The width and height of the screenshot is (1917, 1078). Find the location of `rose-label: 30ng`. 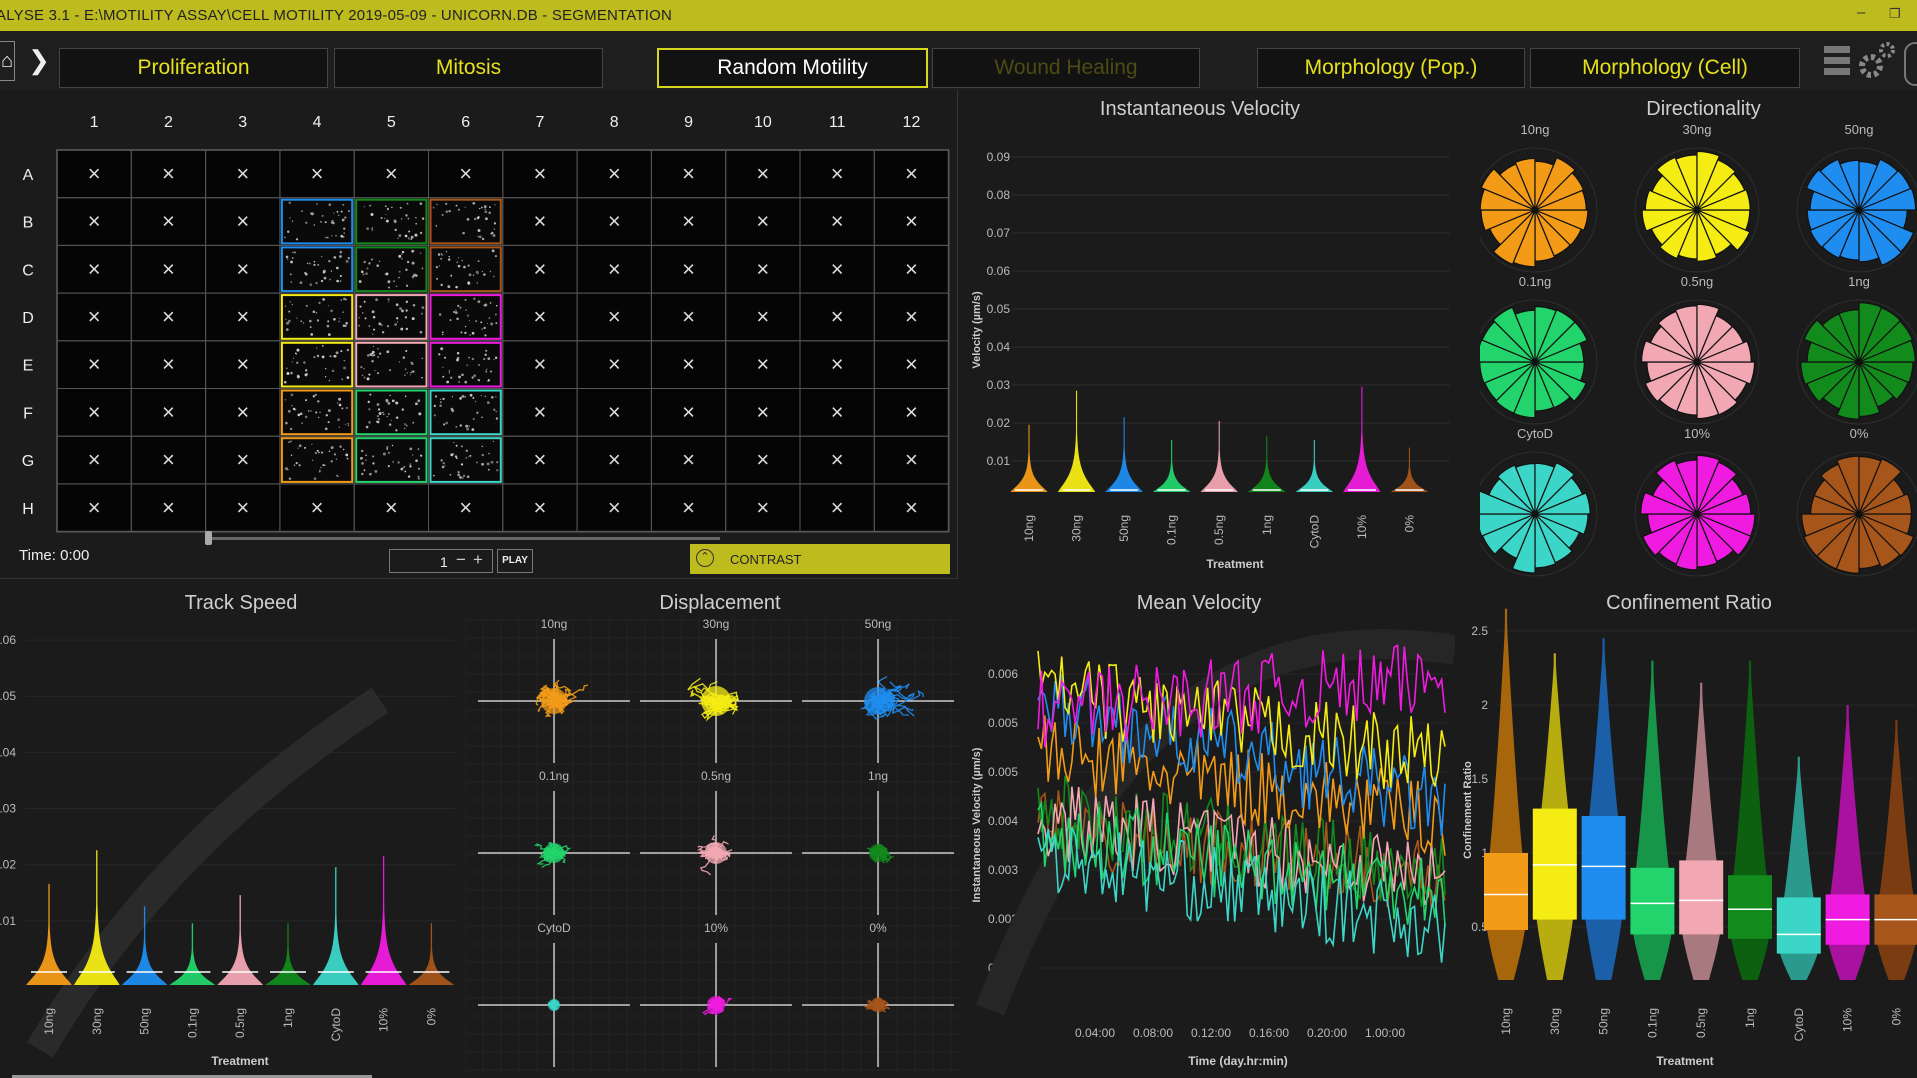

rose-label: 30ng is located at coordinates (1697, 129).